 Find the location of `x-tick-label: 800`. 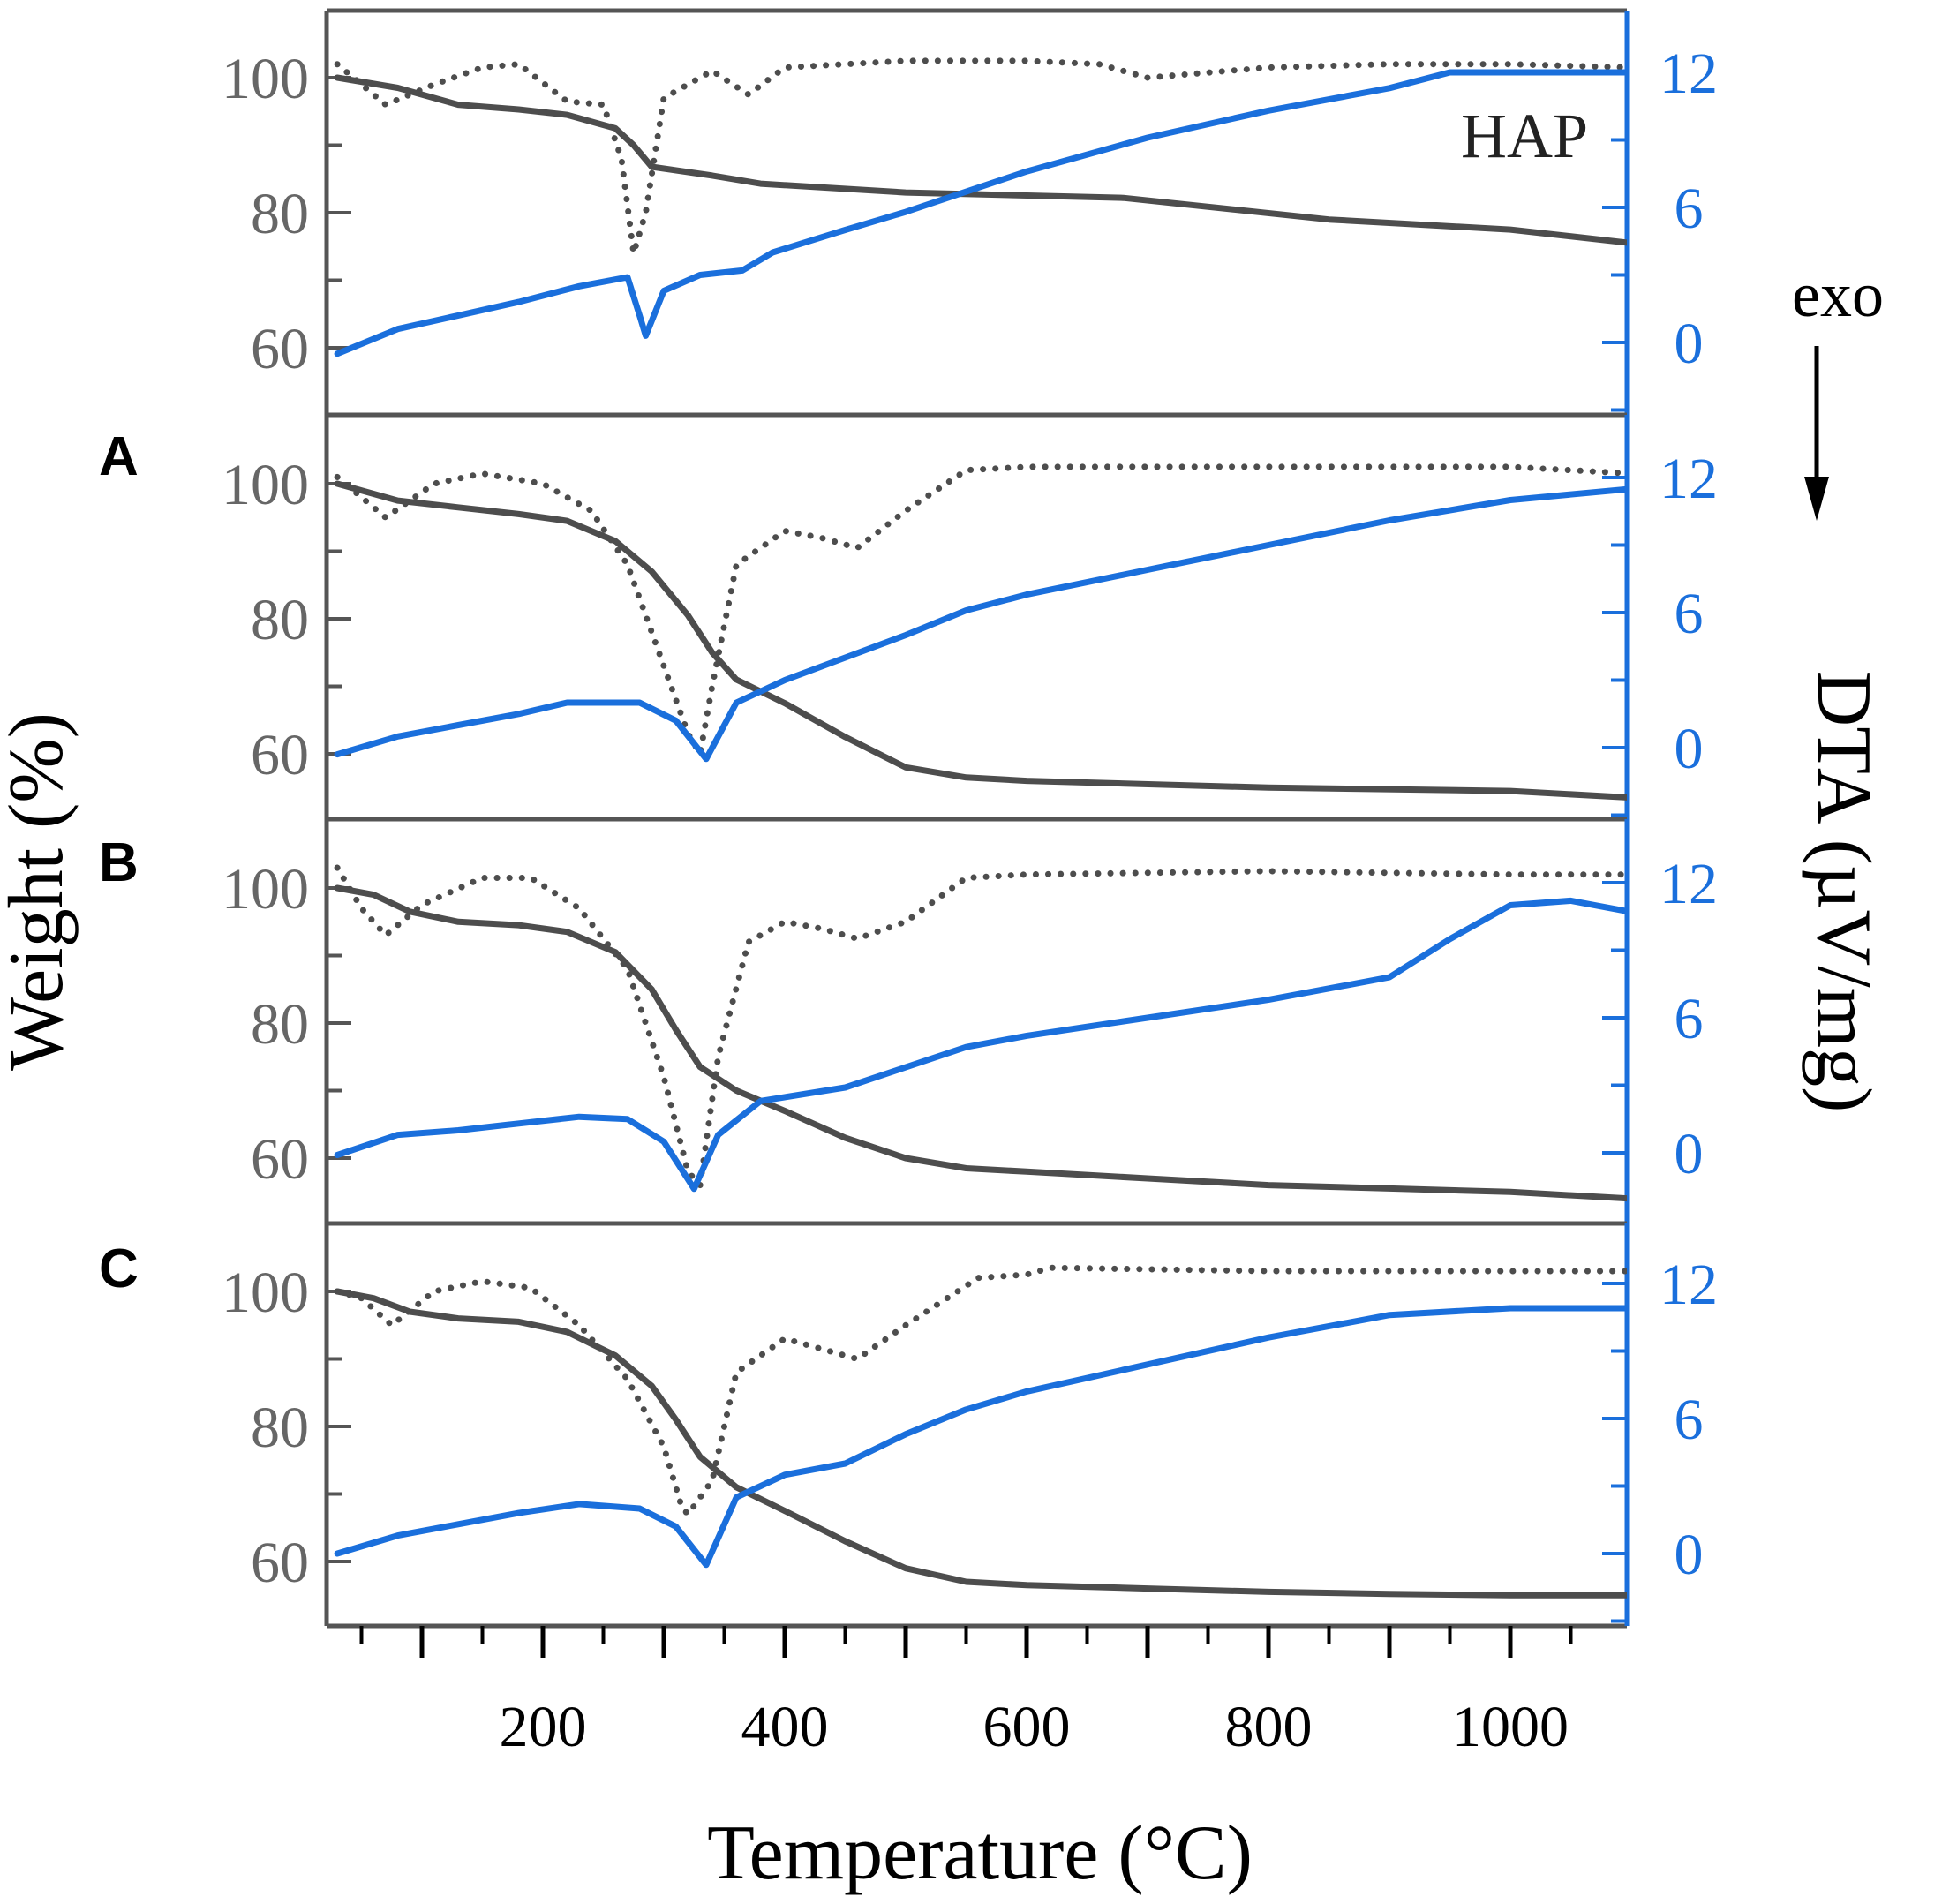

x-tick-label: 800 is located at coordinates (1269, 1727).